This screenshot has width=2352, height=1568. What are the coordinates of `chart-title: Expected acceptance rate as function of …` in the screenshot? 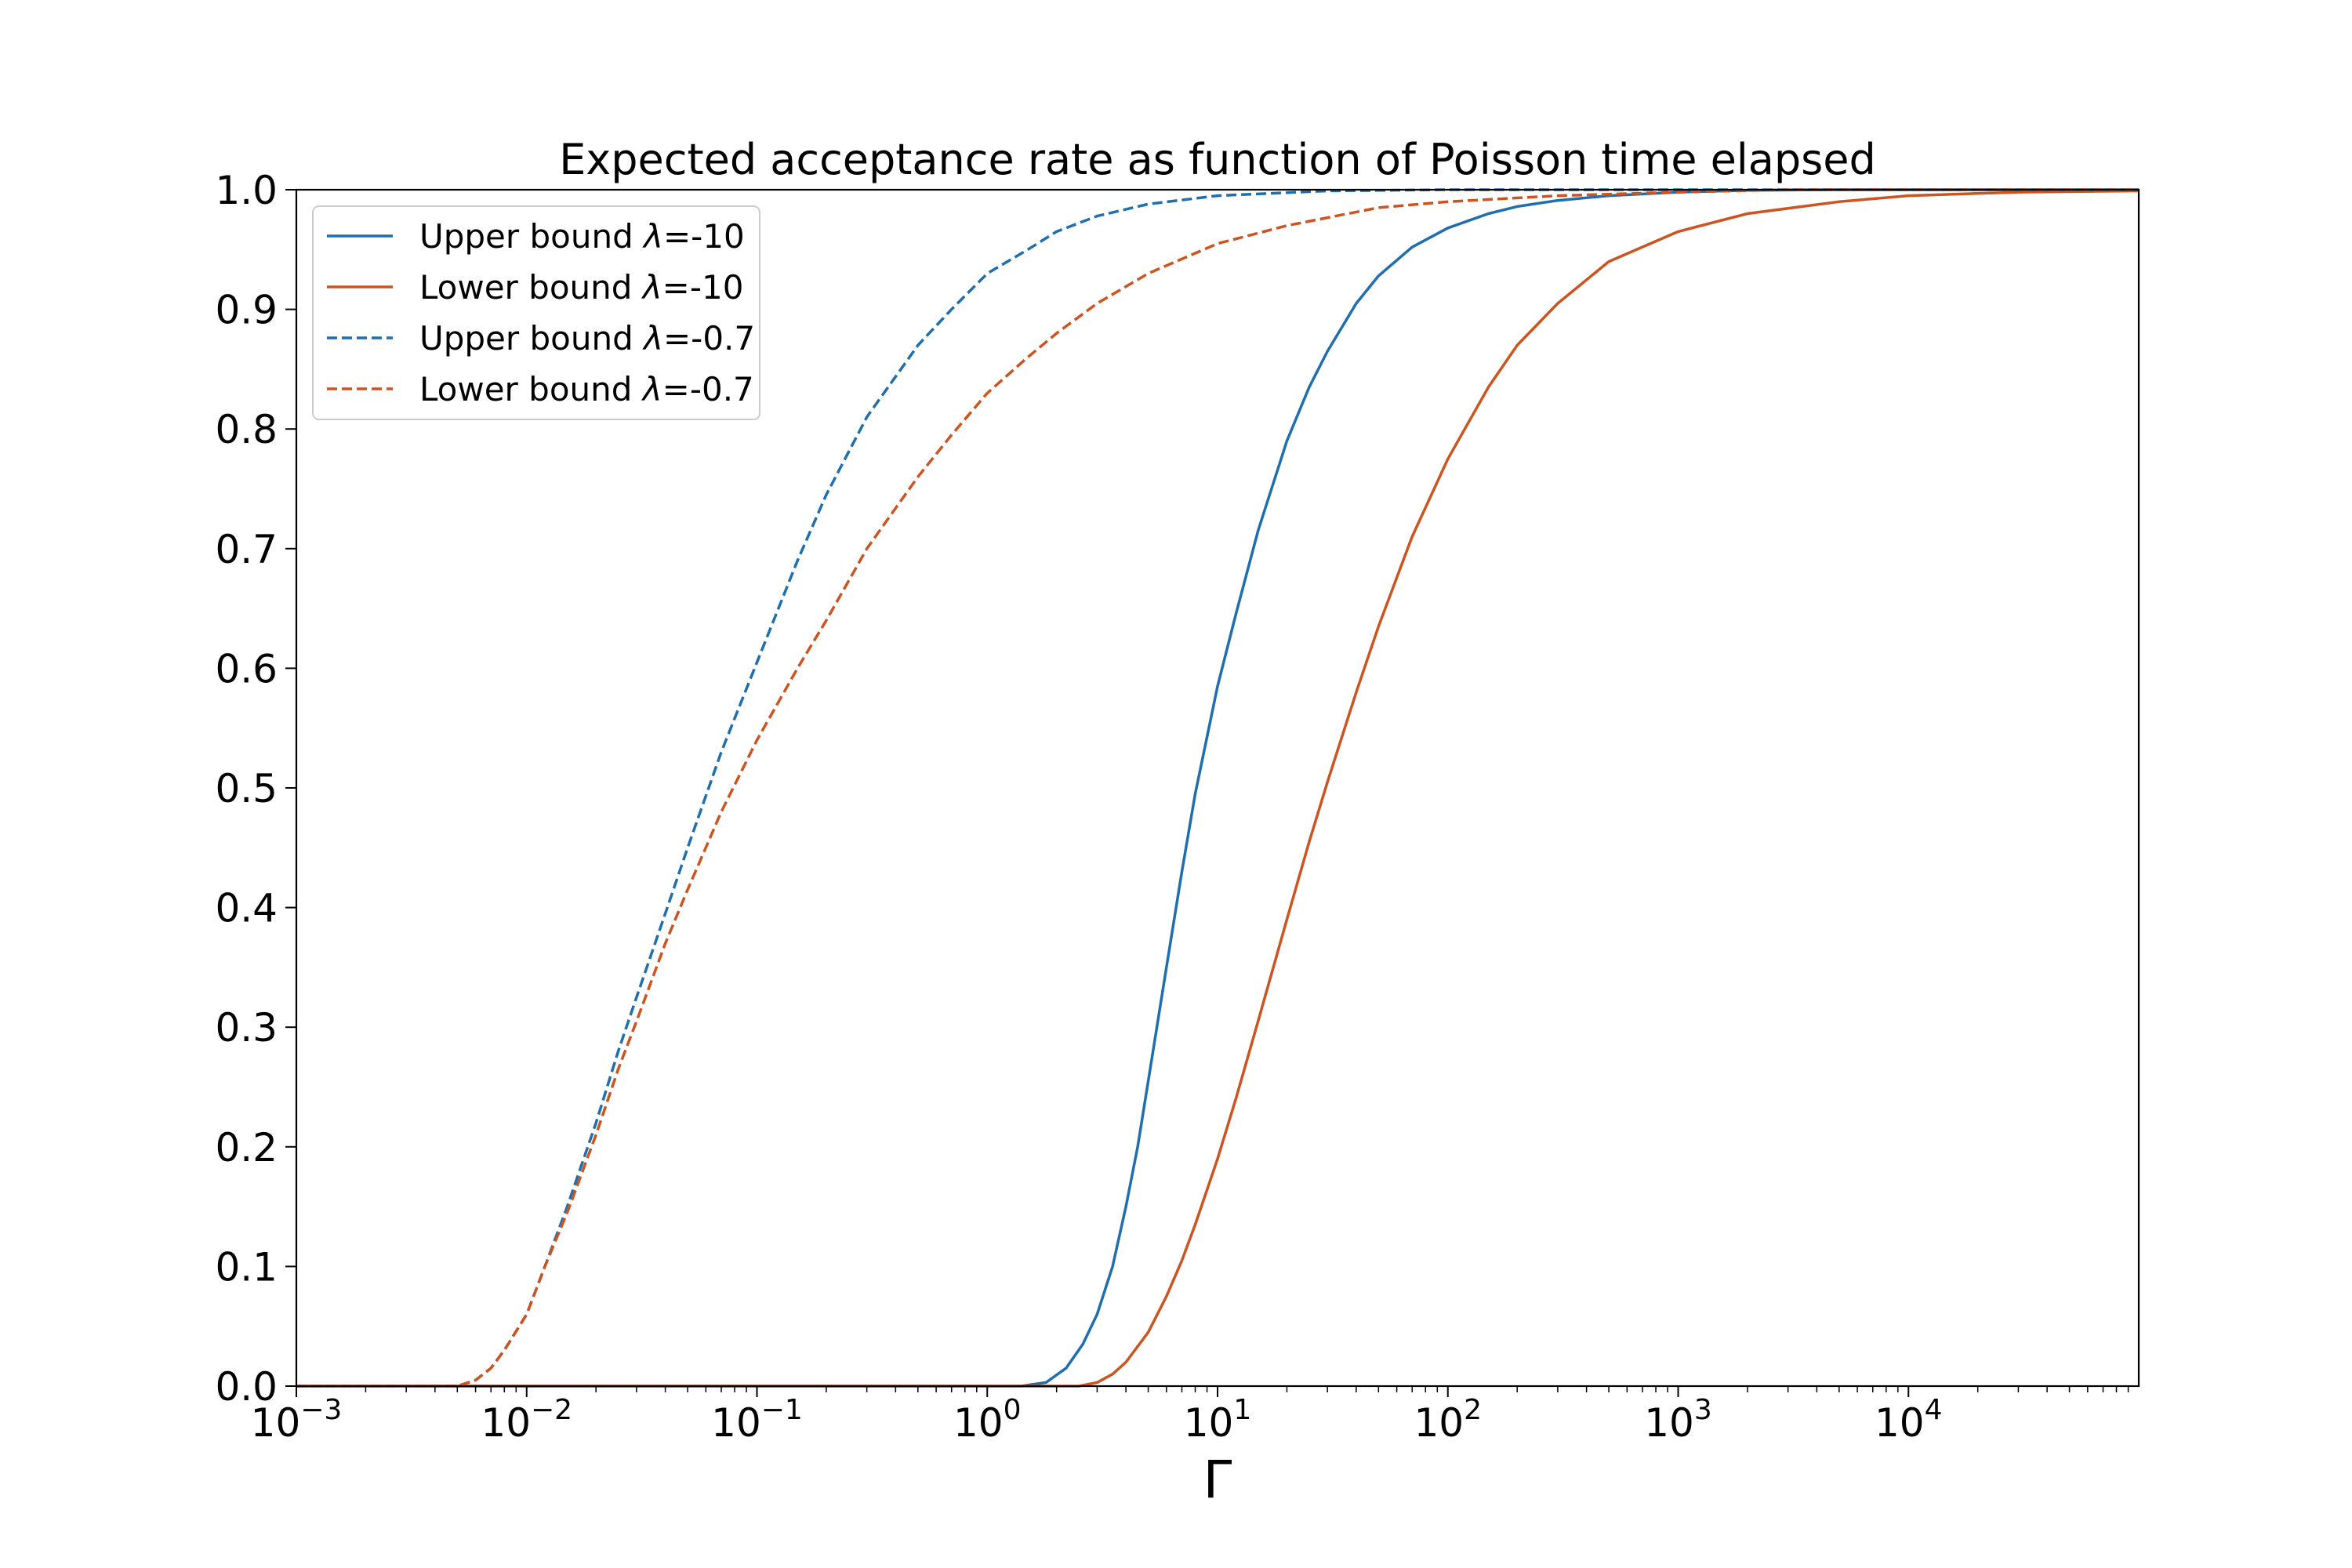 It's located at (1217, 159).